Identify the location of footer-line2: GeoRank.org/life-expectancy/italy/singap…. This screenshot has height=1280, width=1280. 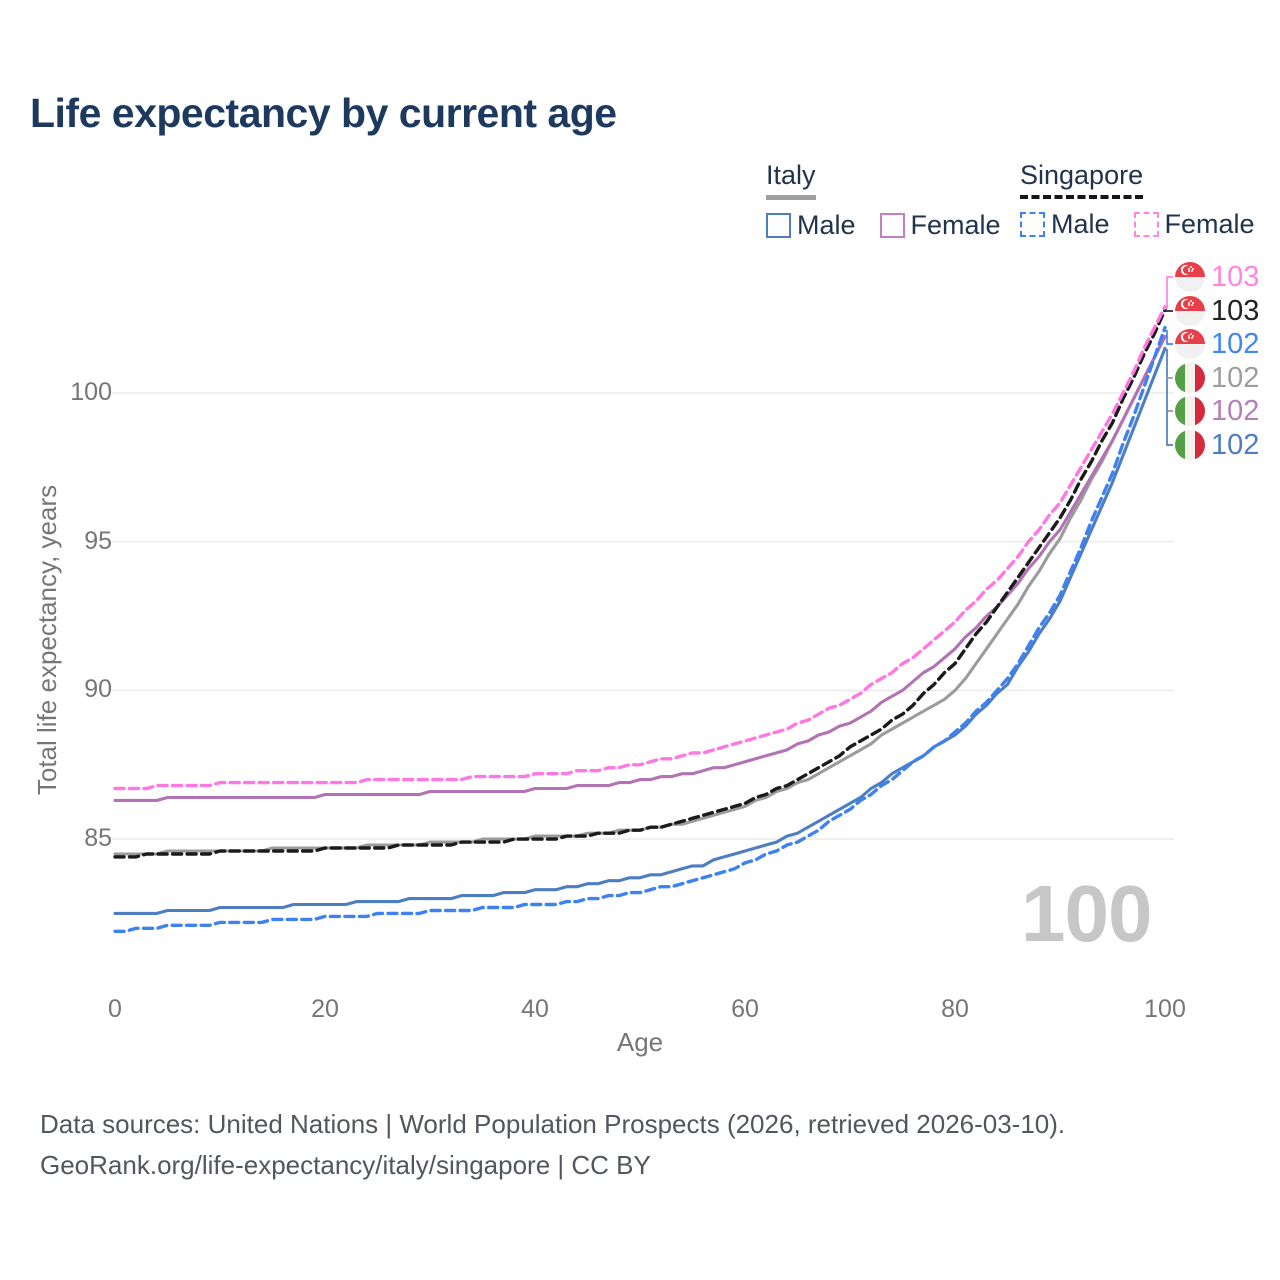
(345, 1165).